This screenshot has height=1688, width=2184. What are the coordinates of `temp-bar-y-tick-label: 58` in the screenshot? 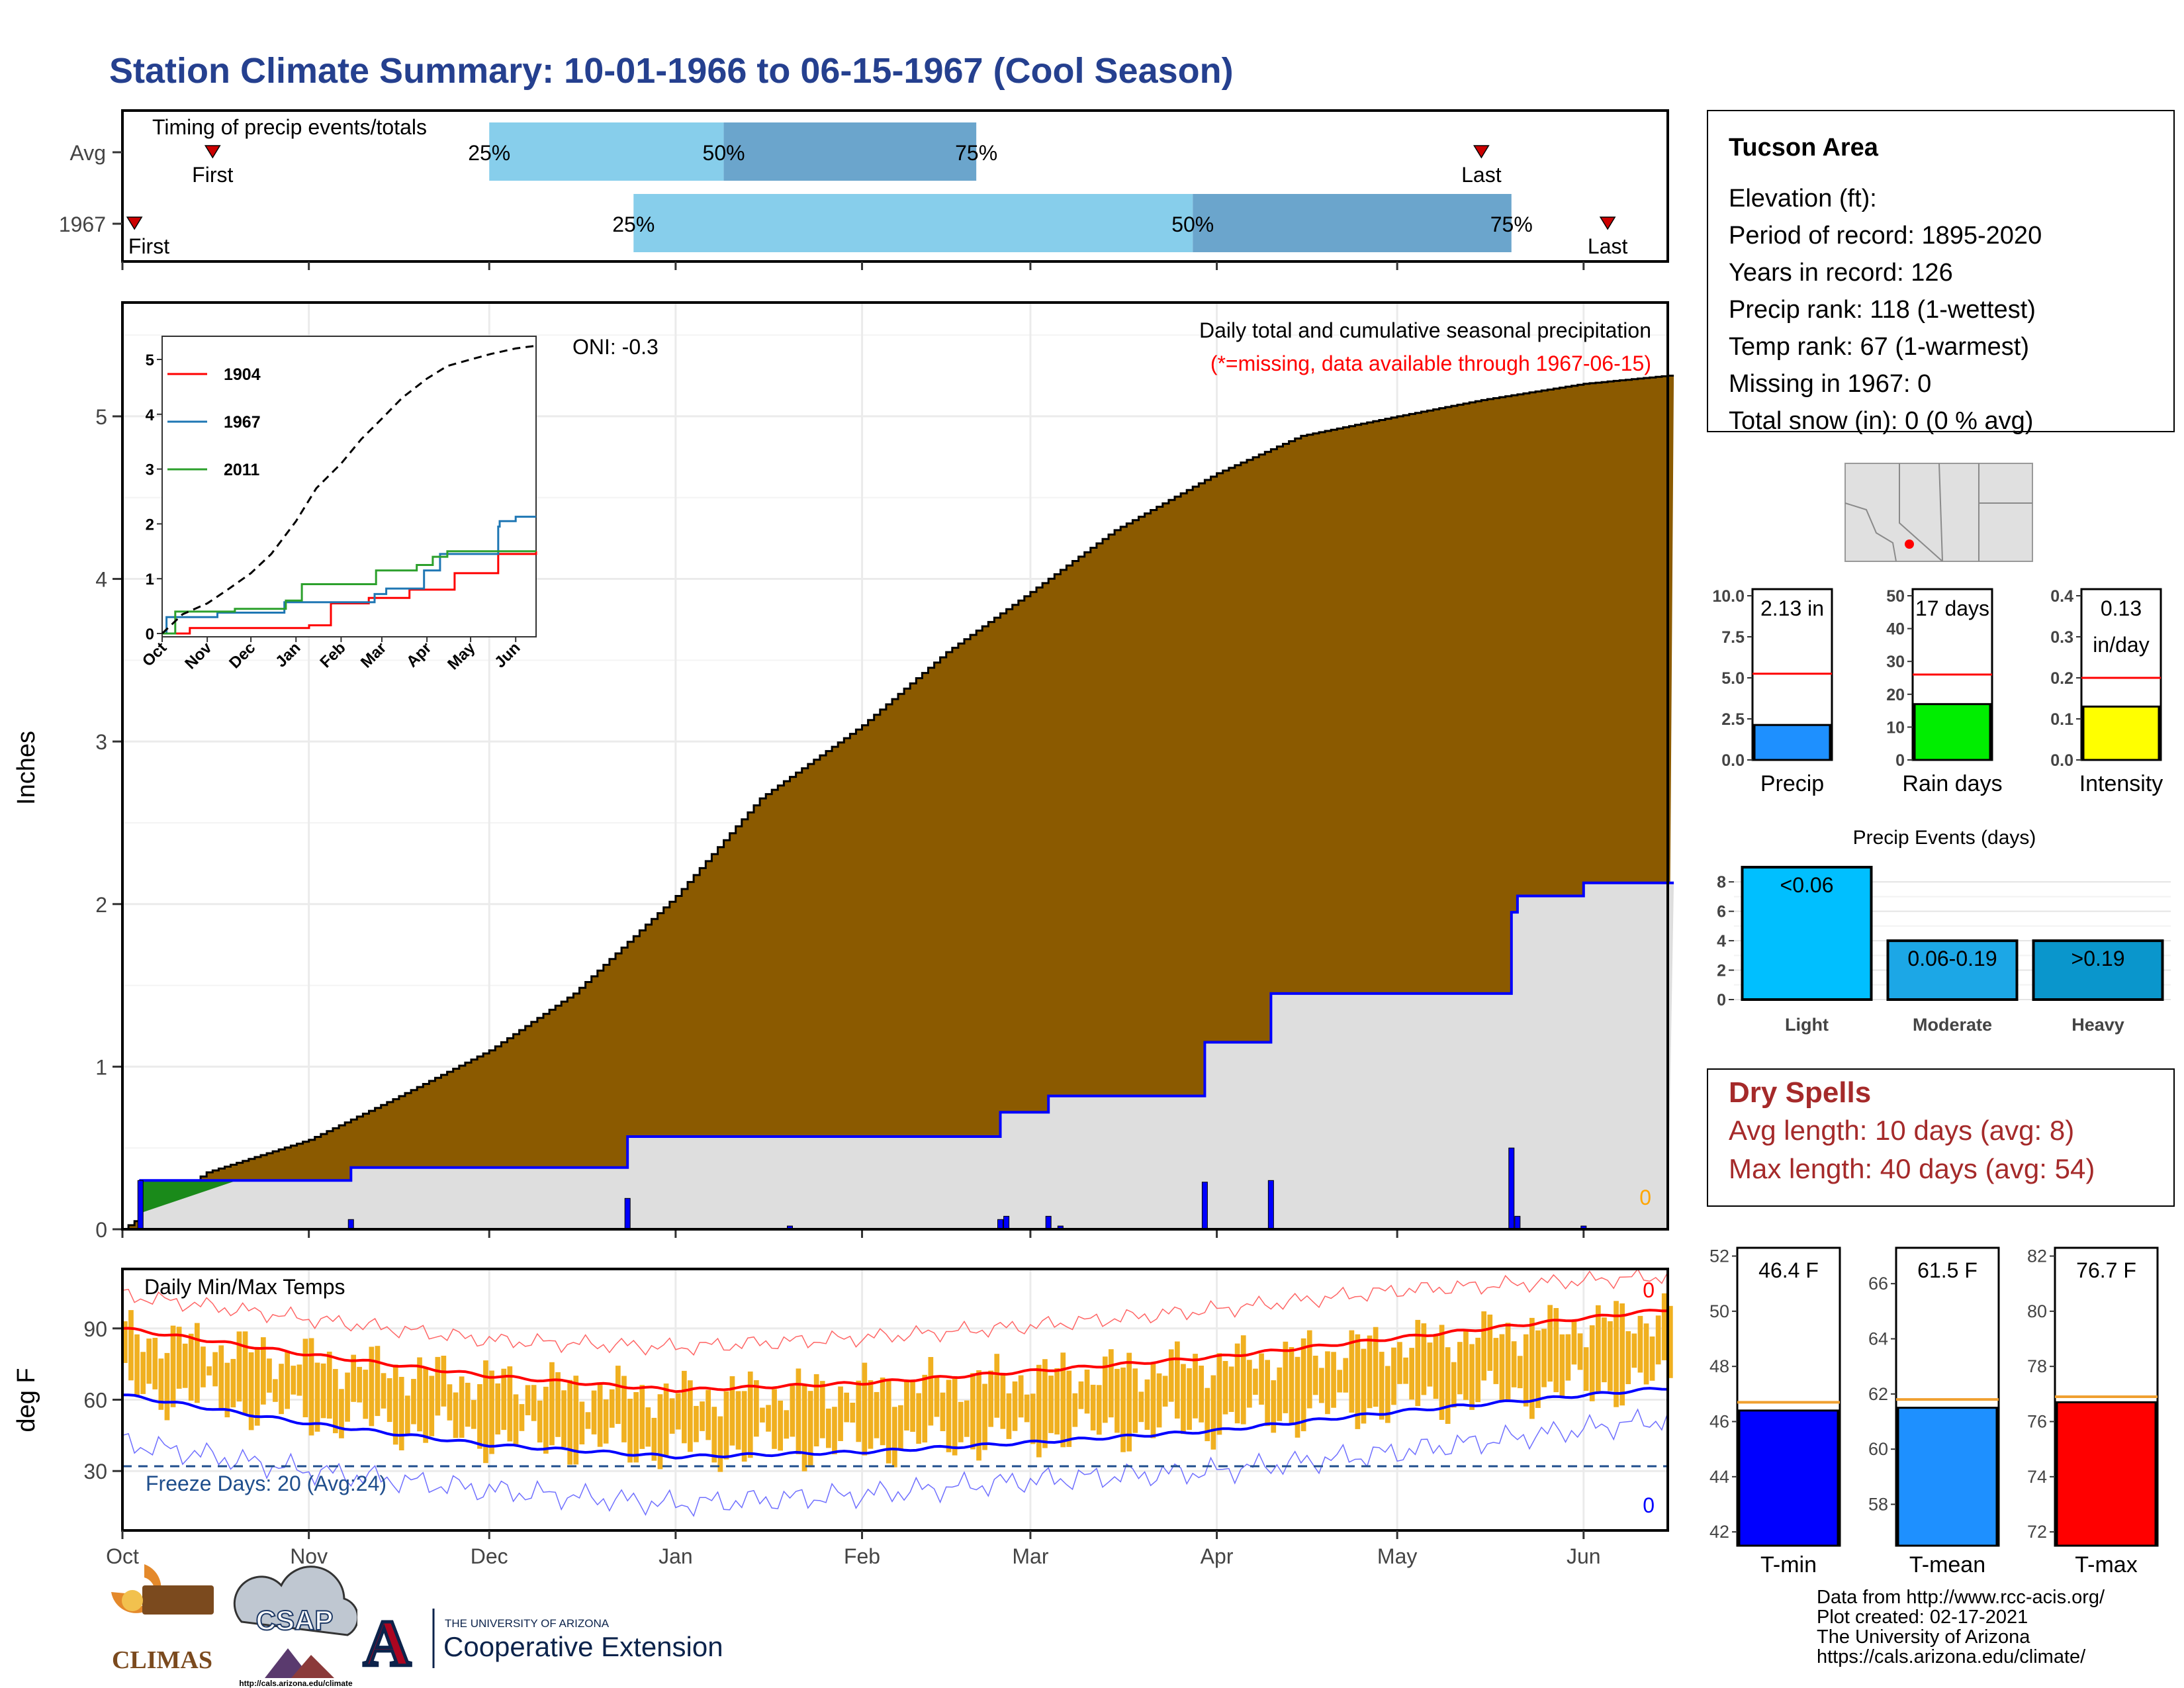 It's located at (1878, 1505).